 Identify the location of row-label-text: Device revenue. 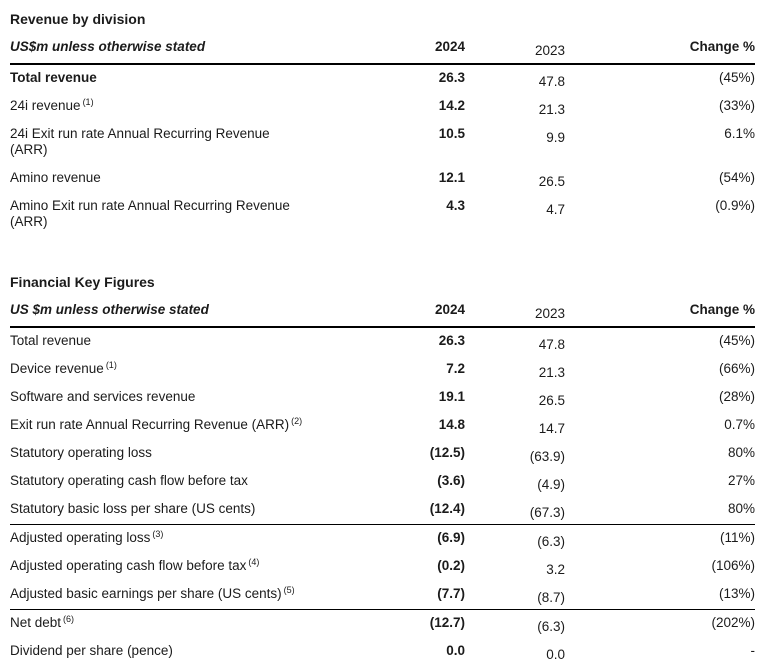
(57, 368).